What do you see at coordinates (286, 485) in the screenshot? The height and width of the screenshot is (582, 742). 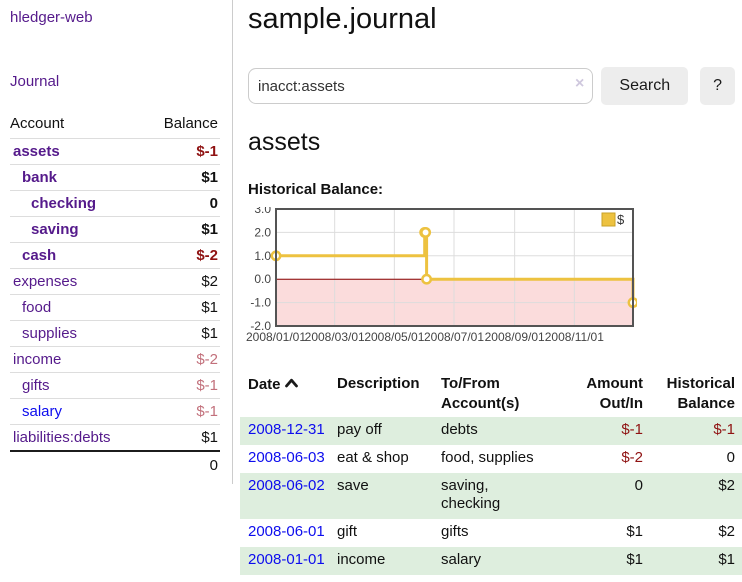 I see `transaction-date-link: 2008-06-02` at bounding box center [286, 485].